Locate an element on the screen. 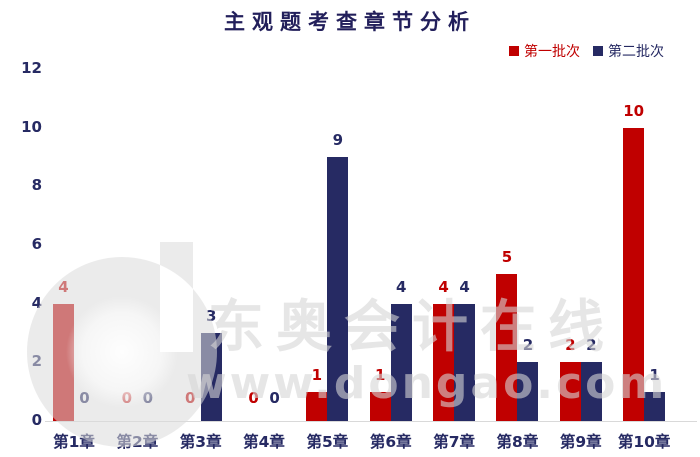 Image resolution: width=700 pixels, height=457 pixels. x-axis-line is located at coordinates (371, 421).